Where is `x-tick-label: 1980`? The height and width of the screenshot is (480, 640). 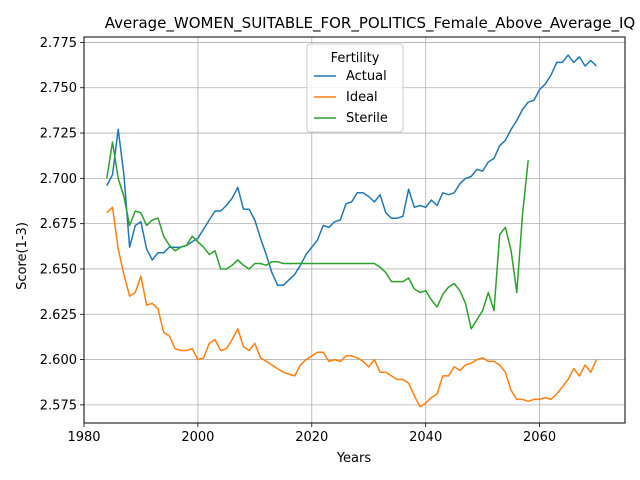 x-tick-label: 1980 is located at coordinates (83, 437).